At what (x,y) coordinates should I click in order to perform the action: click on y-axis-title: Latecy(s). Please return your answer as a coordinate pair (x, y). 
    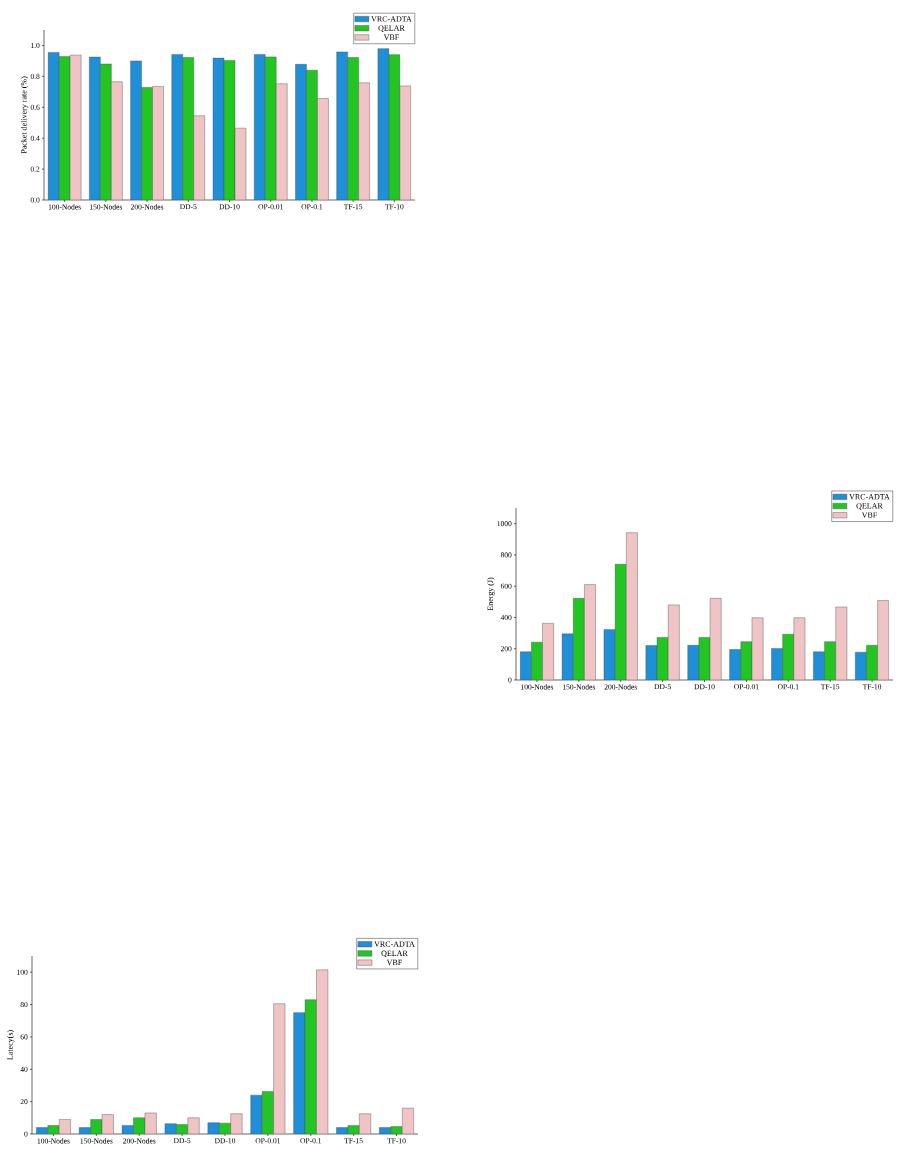
    Looking at the image, I should click on (11, 1045).